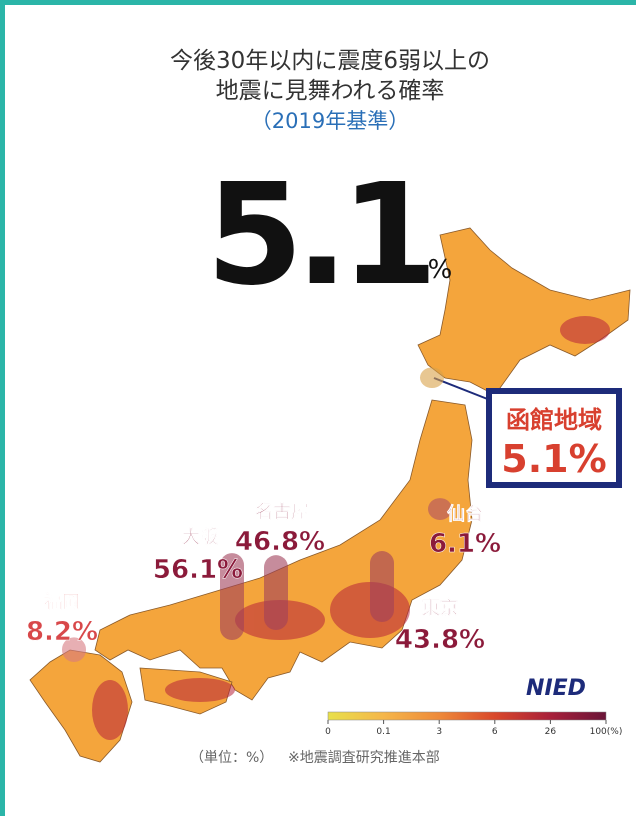 This screenshot has width=636, height=816. Describe the element at coordinates (61, 602) in the screenshot. I see `city-name: 福岡` at that location.